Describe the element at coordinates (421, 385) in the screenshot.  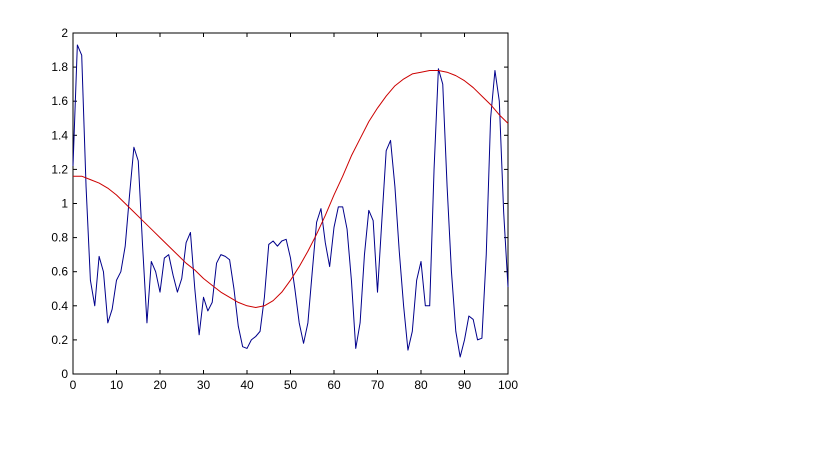
I see `x-tick-label: 80` at that location.